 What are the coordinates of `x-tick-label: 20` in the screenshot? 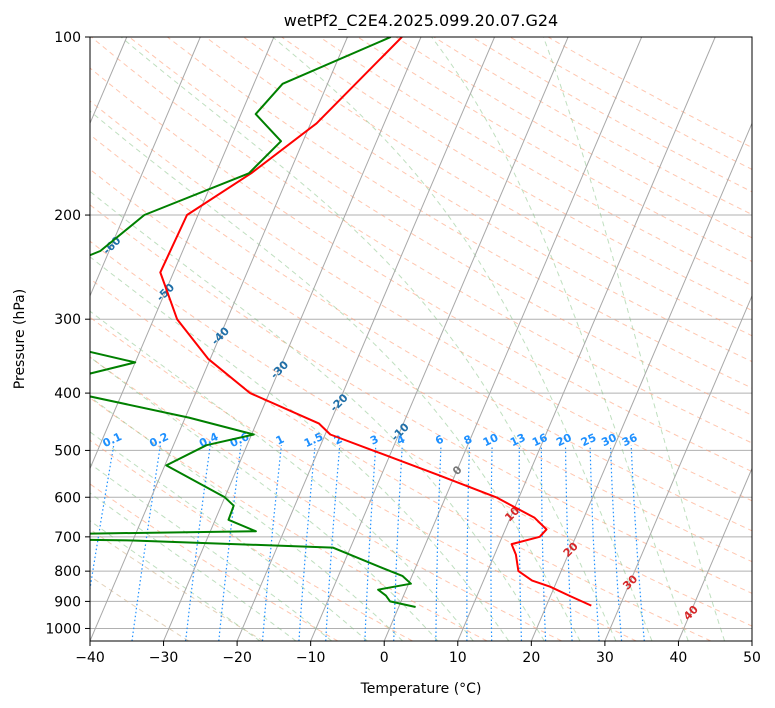 It's located at (531, 658).